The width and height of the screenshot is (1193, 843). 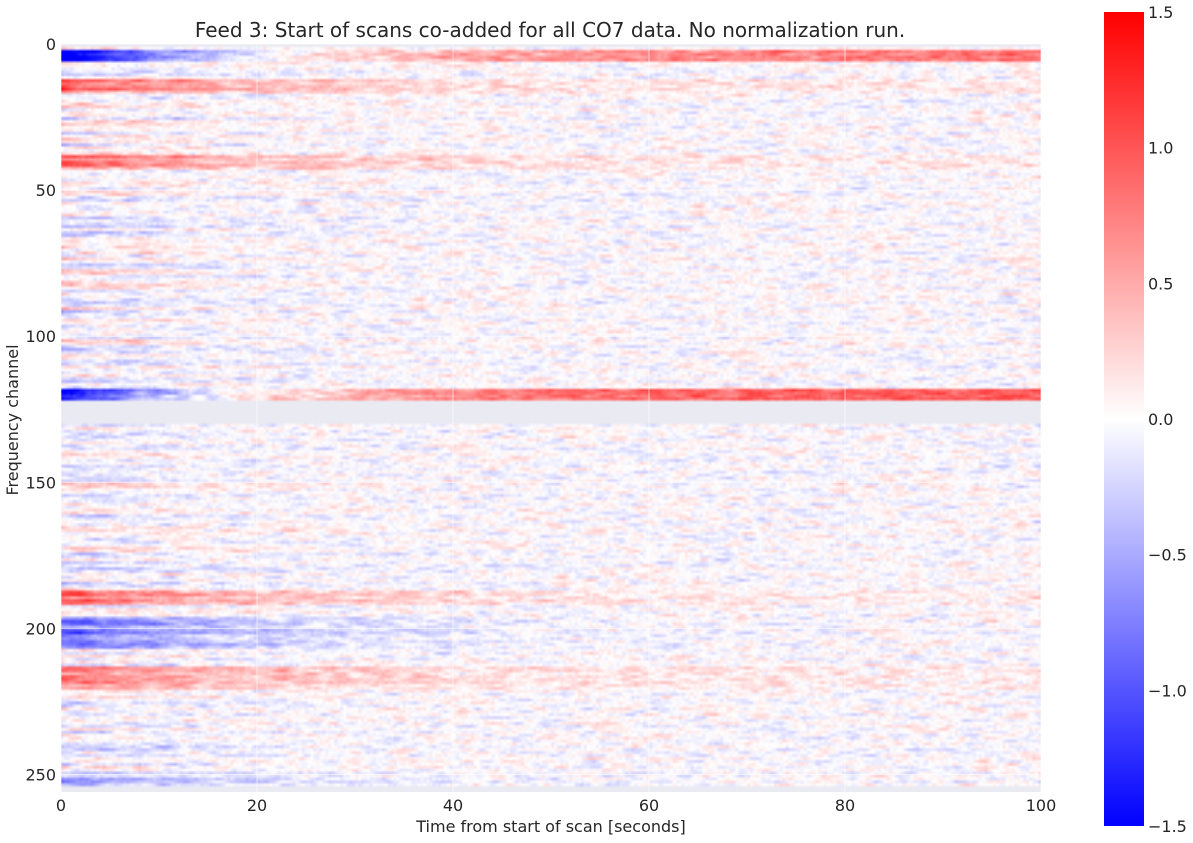 I want to click on x-axis-label: Time from start of scan [seconds], so click(x=550, y=826).